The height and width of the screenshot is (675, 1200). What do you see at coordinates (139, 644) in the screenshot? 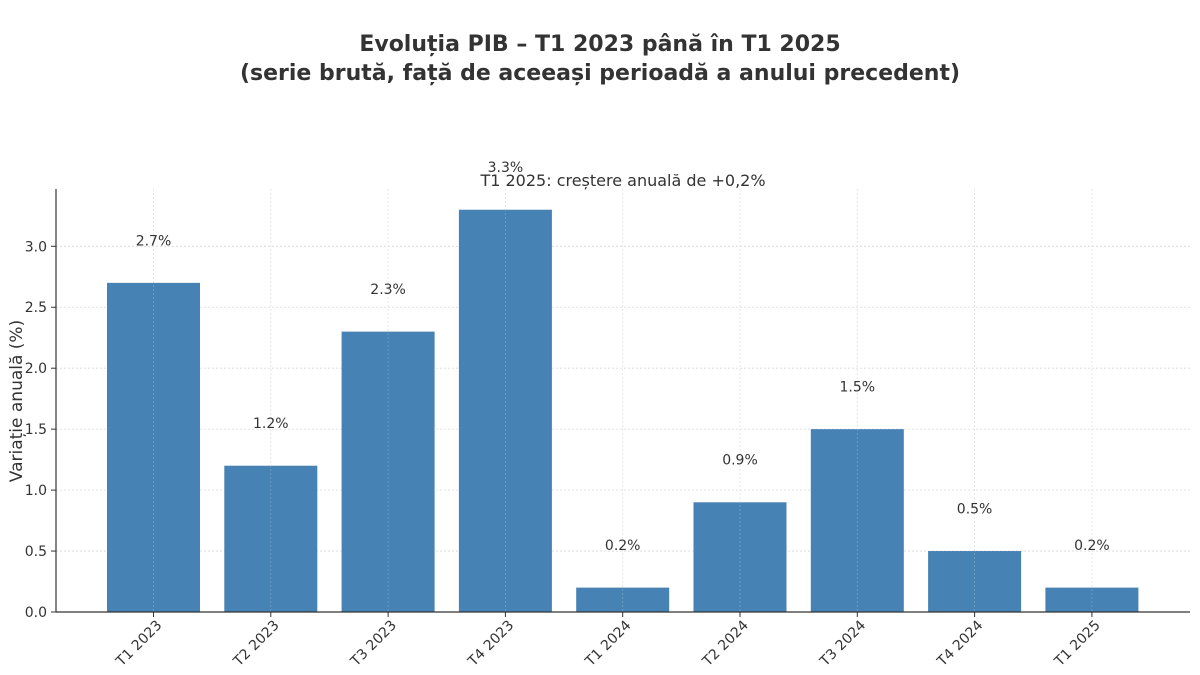
I see `x-tick-label: T1 2023` at bounding box center [139, 644].